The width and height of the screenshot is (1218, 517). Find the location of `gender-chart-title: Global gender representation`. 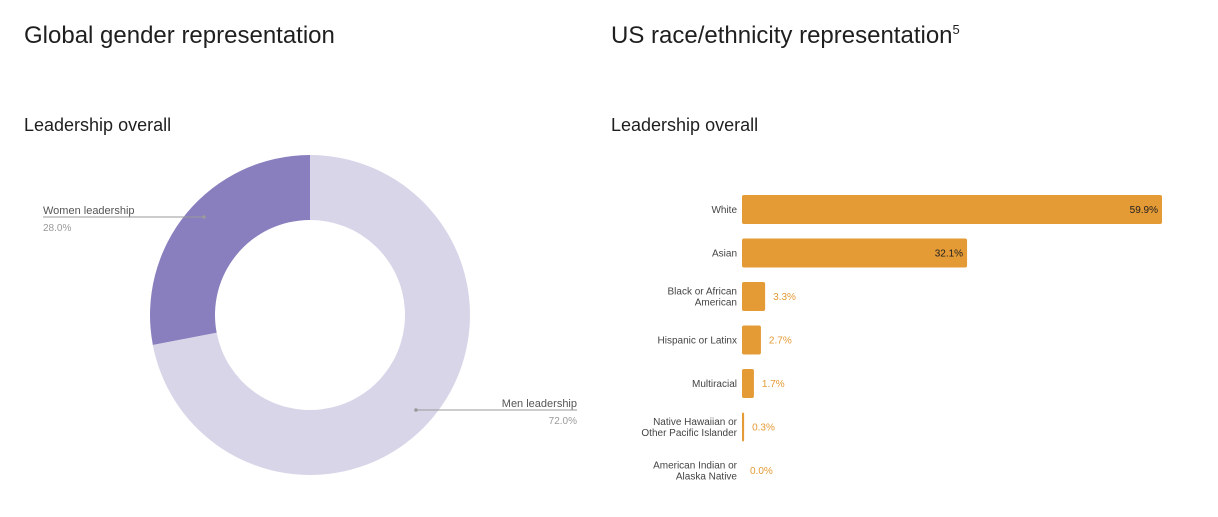

gender-chart-title: Global gender representation is located at coordinates (179, 35).